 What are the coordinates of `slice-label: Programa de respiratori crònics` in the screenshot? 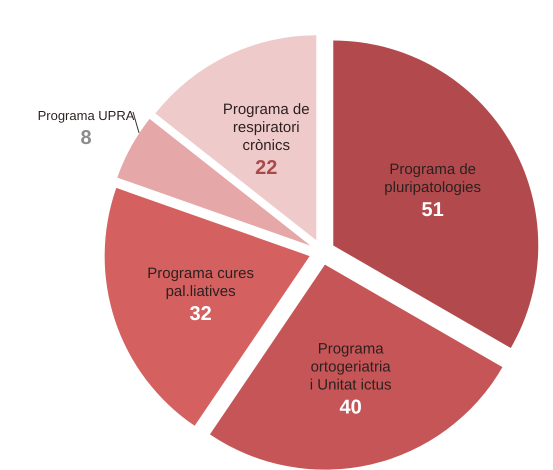 It's located at (266, 127).